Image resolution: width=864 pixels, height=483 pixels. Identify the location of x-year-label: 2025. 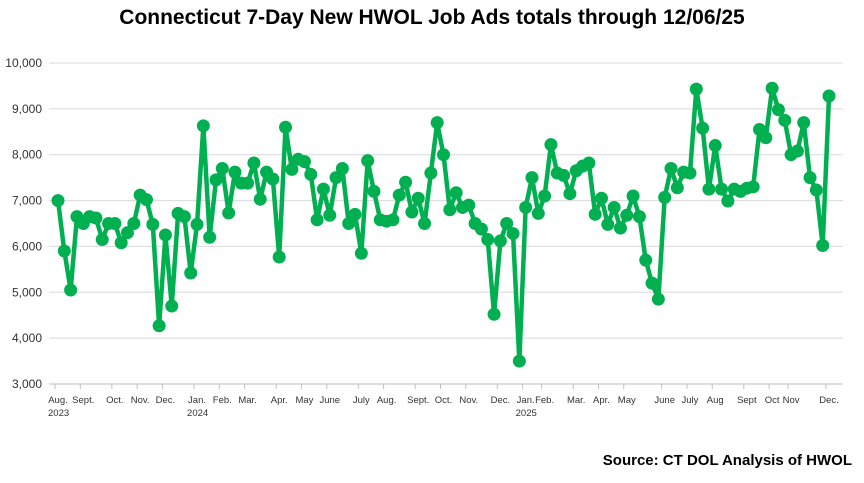
(526, 413).